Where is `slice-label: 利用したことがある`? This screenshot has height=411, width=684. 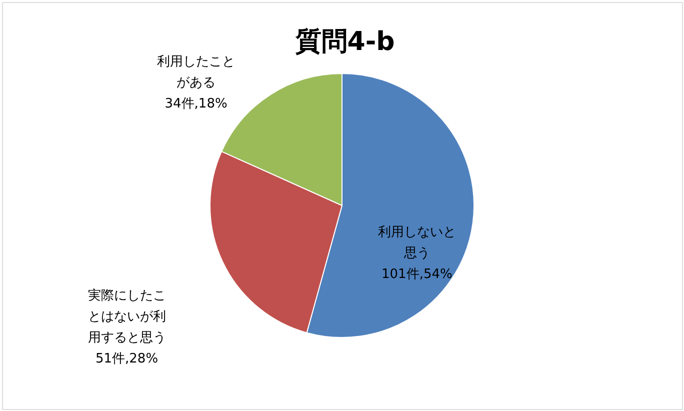 slice-label: 利用したことがある is located at coordinates (196, 72).